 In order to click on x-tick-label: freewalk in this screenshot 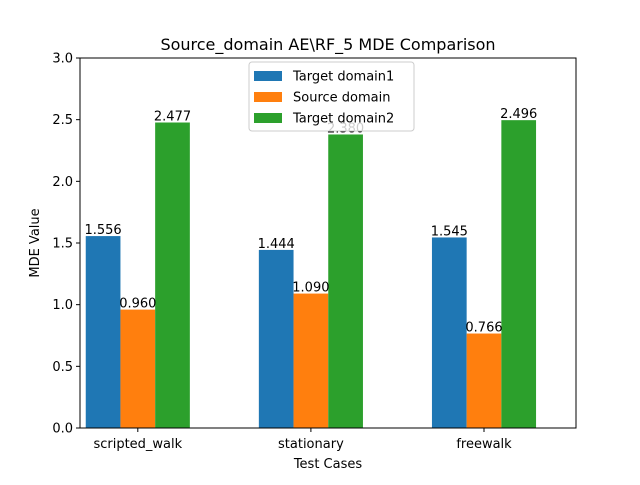, I will do `click(484, 444)`.